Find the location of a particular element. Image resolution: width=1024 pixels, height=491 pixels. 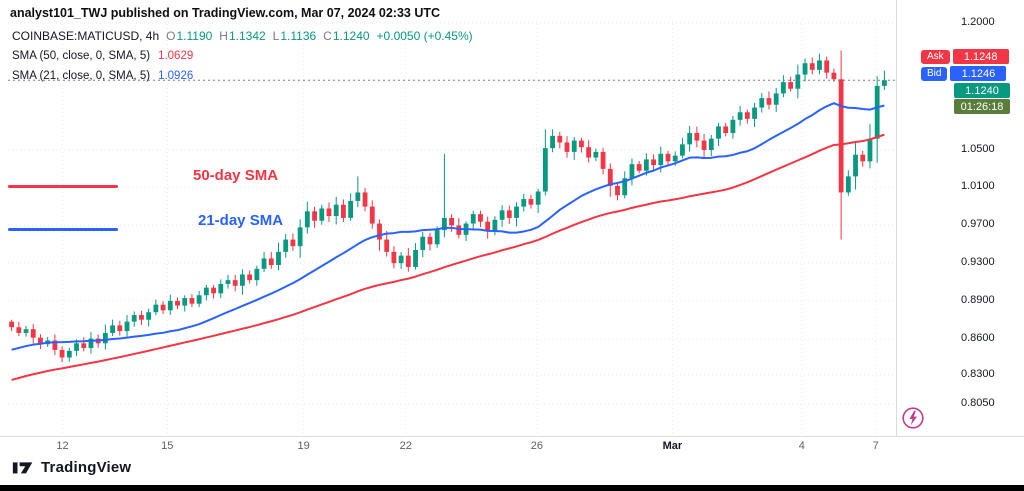

ohlc-open-label: O is located at coordinates (171, 36).